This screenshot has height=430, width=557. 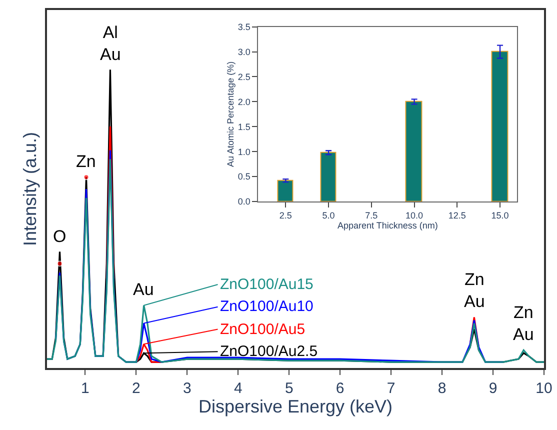 I want to click on legend-label: ZnO100/Au5, so click(x=263, y=329).